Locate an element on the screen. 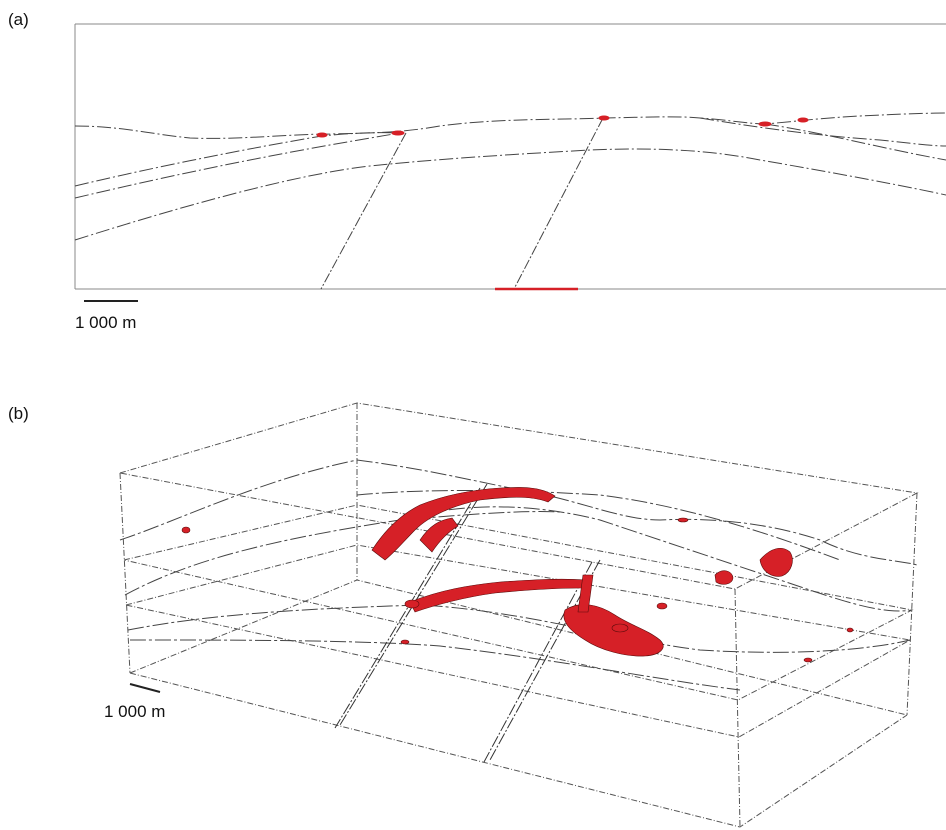 The width and height of the screenshot is (946, 830). panel-b-fault-2b is located at coordinates (538, 662).